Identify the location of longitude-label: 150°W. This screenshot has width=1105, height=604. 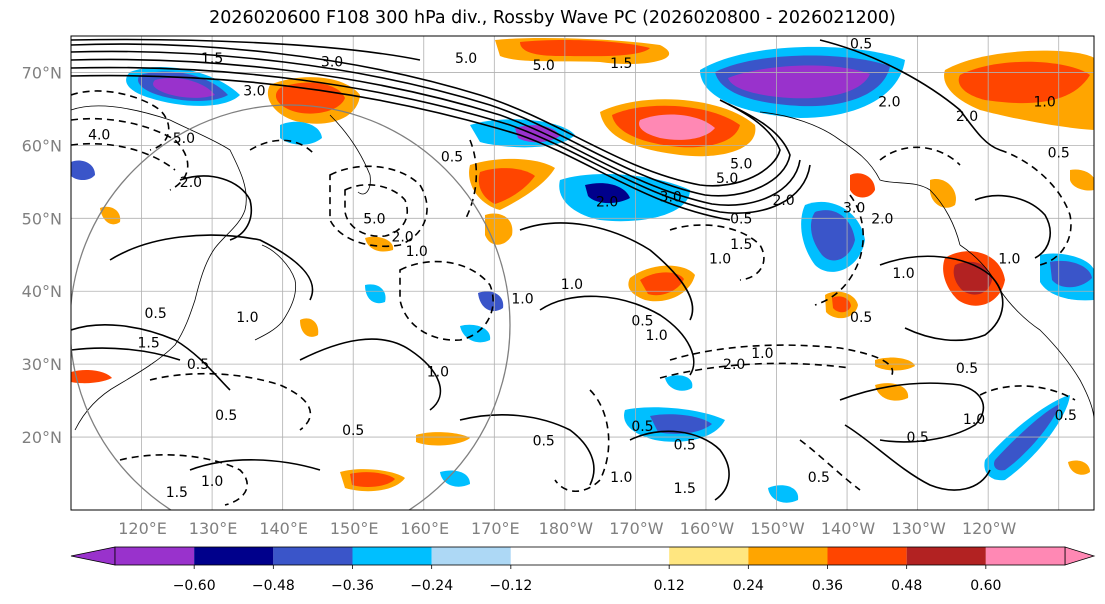
(777, 528).